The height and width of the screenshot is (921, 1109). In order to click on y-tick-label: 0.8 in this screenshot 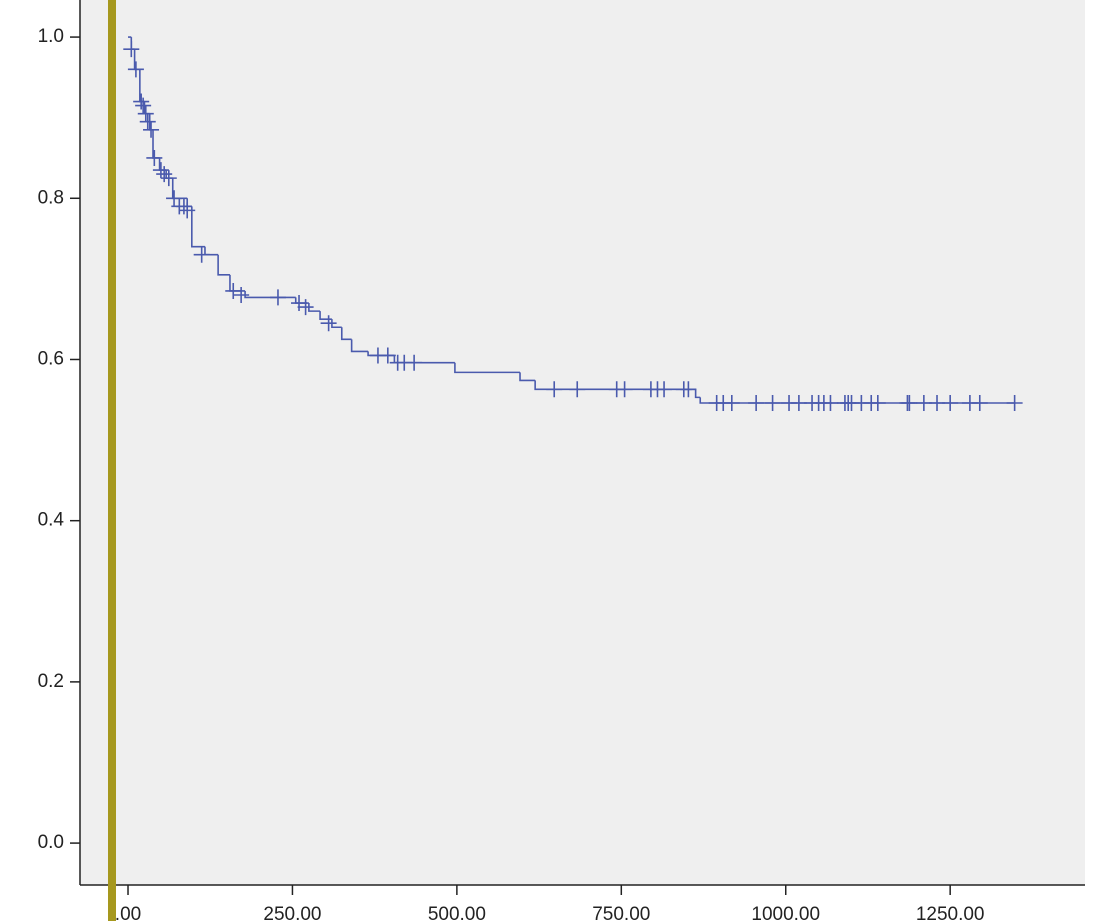, I will do `click(51, 197)`.